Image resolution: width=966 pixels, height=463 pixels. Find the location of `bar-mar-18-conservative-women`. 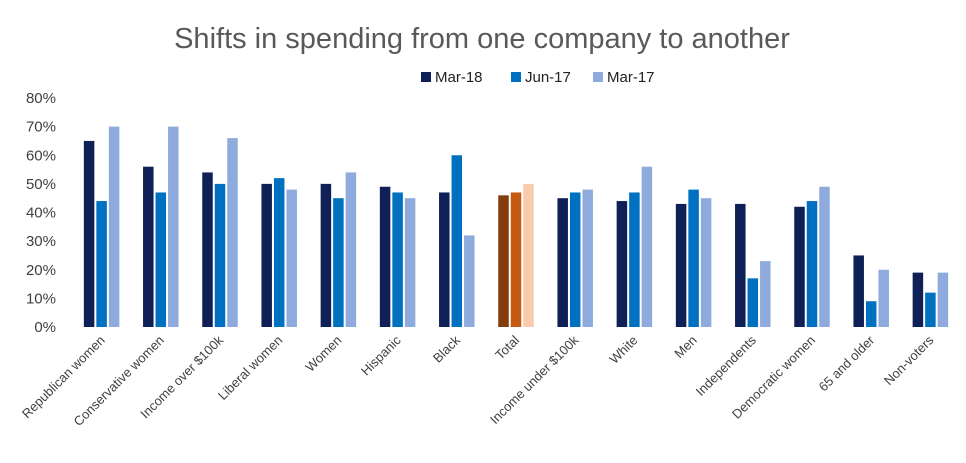

bar-mar-18-conservative-women is located at coordinates (148, 246).